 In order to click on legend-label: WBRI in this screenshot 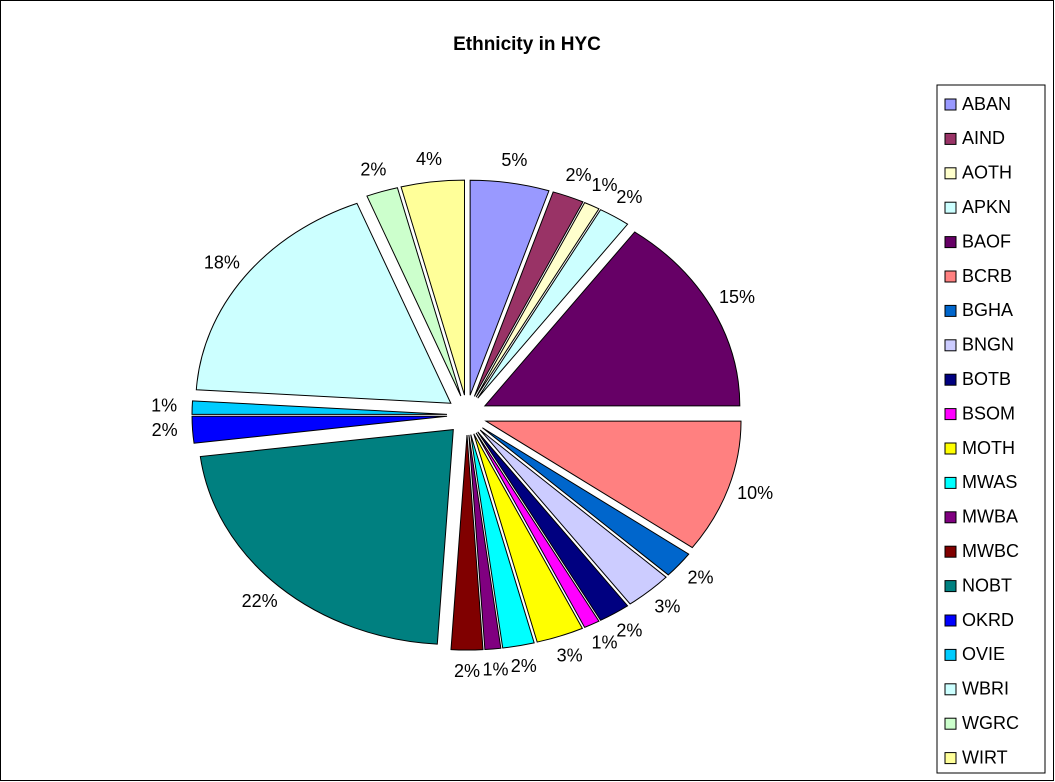, I will do `click(985, 689)`.